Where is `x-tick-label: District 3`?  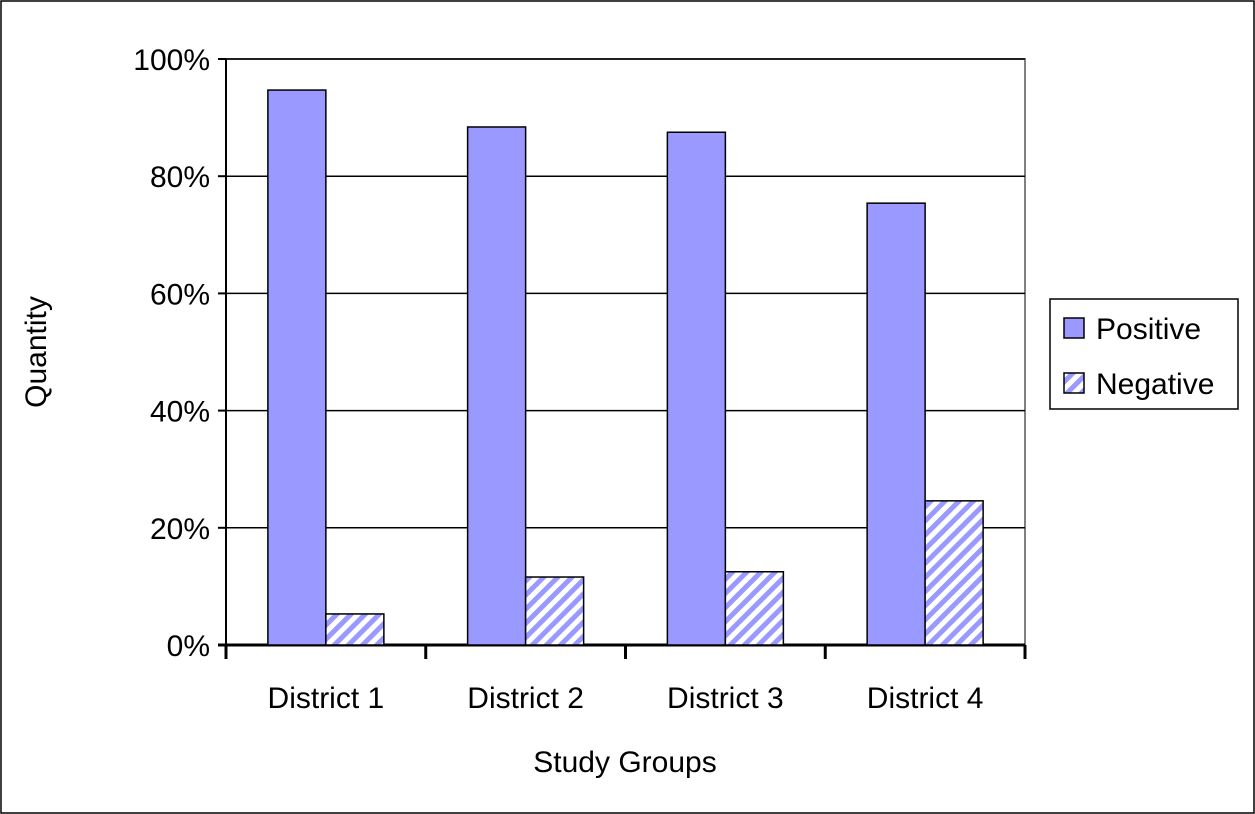
x-tick-label: District 3 is located at coordinates (725, 698).